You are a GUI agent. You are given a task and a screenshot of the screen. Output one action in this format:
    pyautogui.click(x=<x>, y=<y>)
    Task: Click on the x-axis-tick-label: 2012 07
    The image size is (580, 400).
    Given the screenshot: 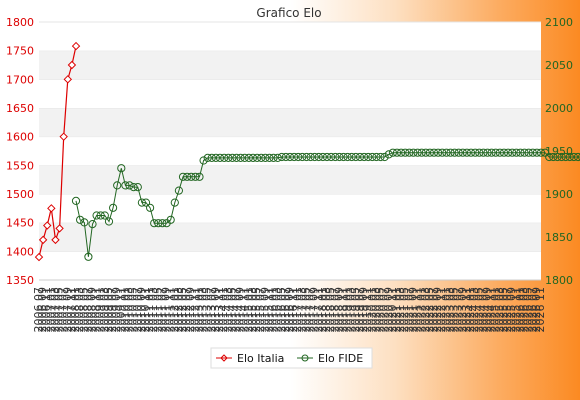 What is the action you would take?
    pyautogui.click(x=186, y=310)
    